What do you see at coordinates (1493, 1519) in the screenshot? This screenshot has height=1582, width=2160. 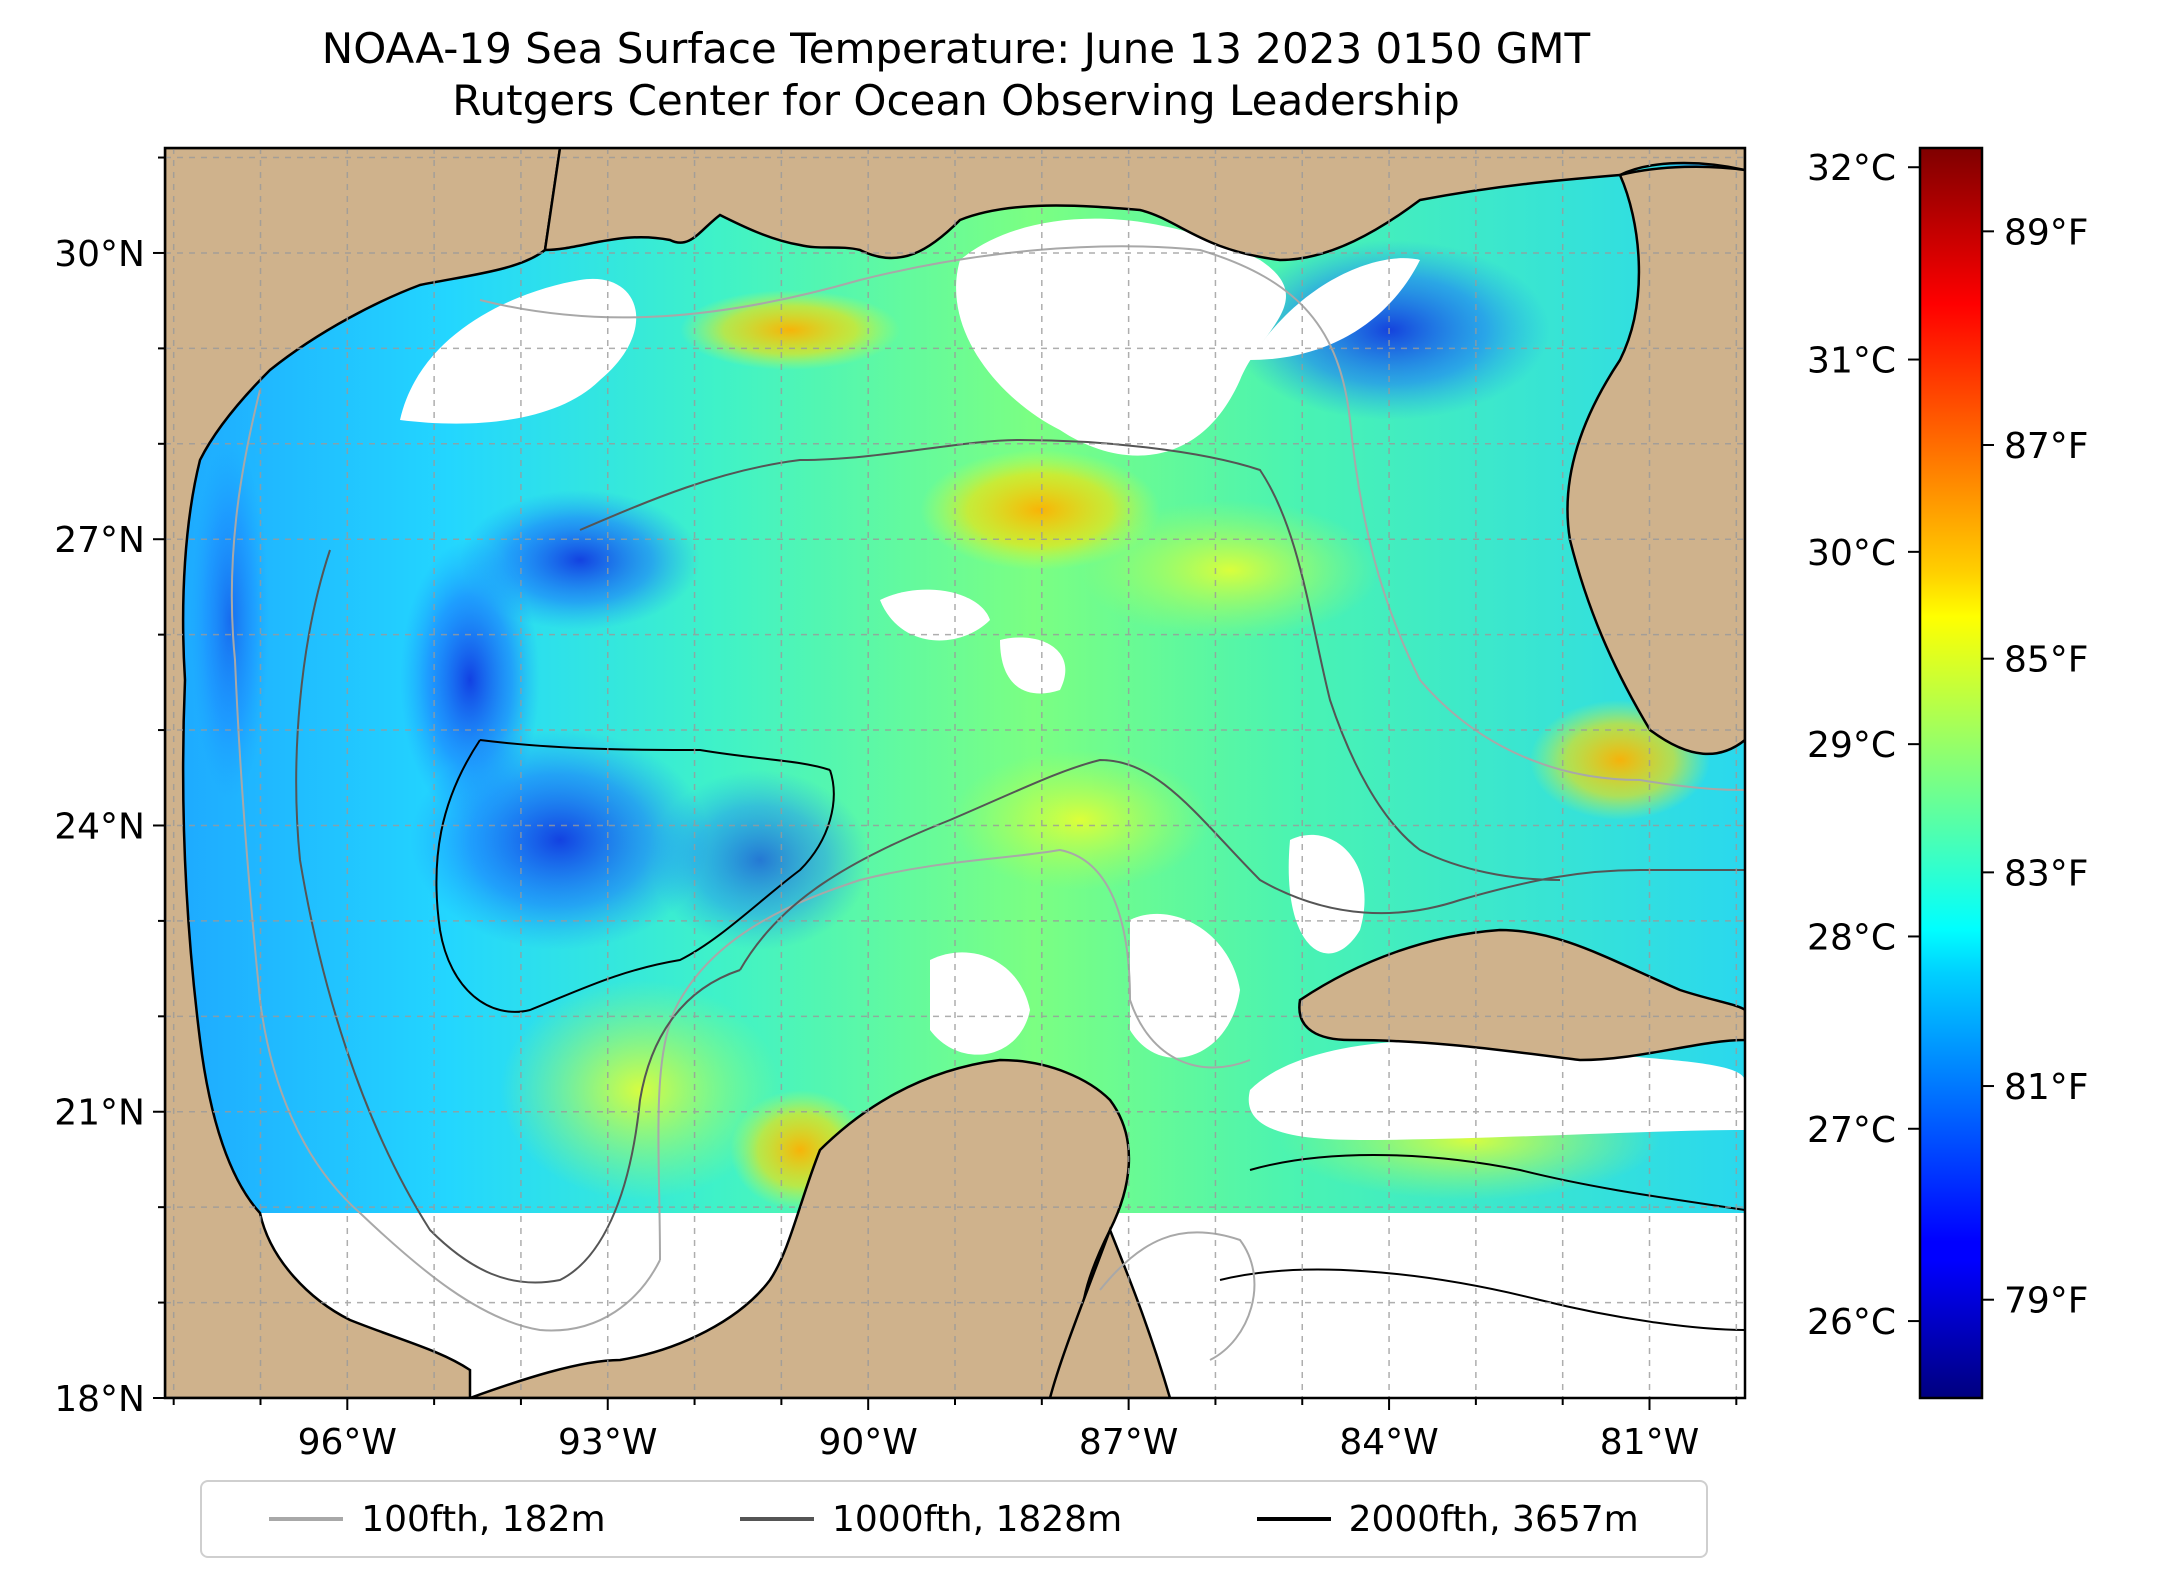 I see `legend-label-2000fth: 2000fth, 3657m` at bounding box center [1493, 1519].